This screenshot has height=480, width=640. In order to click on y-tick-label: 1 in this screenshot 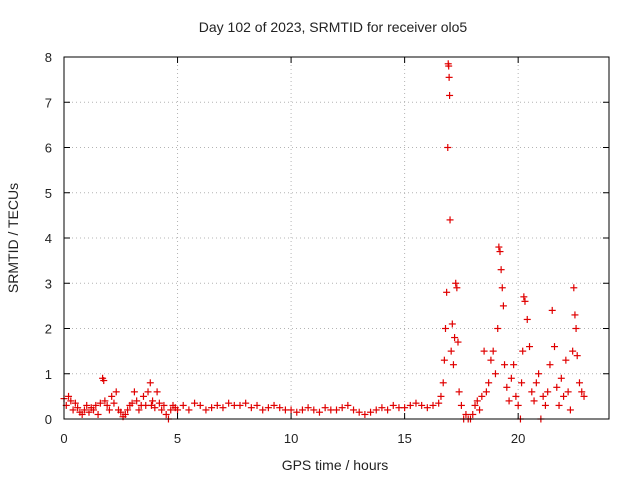, I will do `click(48, 374)`.